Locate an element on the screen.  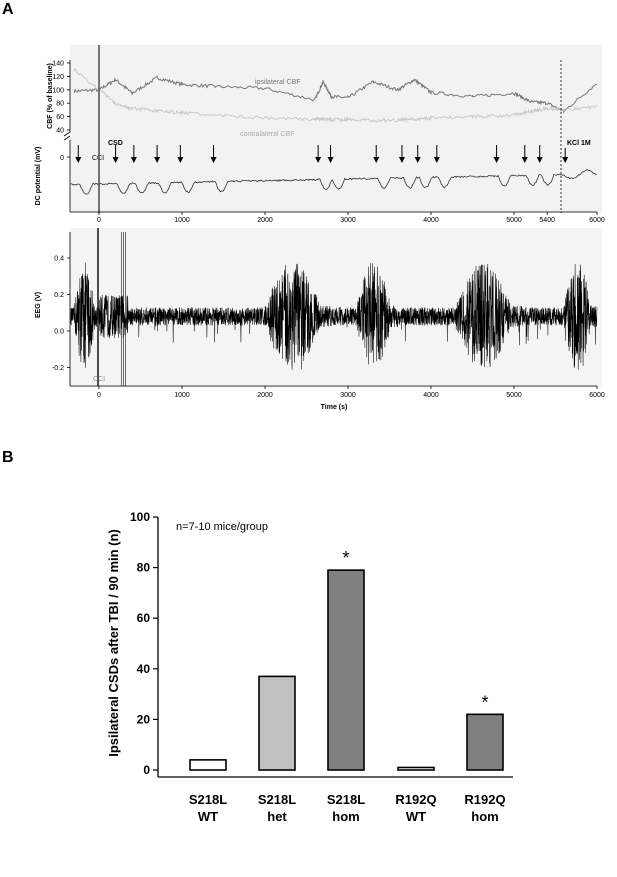
ipsilateral-cbf-line is located at coordinates (335, 94).